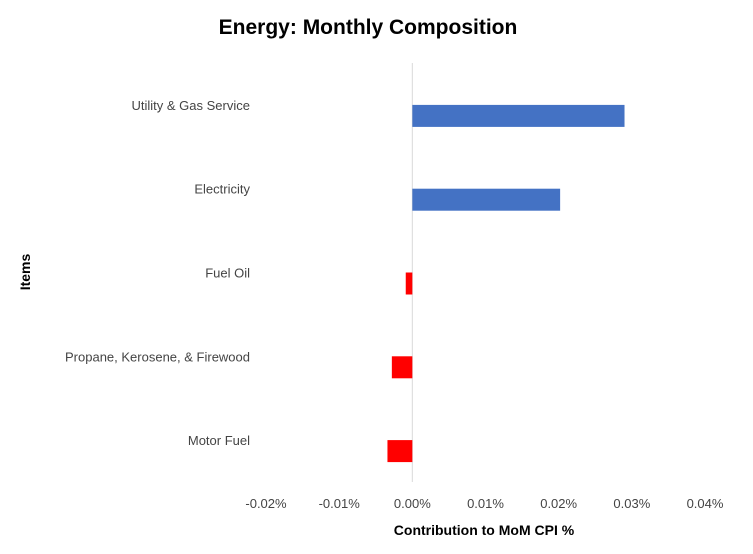  I want to click on bar-propane-kerosene-firewood, so click(402, 367).